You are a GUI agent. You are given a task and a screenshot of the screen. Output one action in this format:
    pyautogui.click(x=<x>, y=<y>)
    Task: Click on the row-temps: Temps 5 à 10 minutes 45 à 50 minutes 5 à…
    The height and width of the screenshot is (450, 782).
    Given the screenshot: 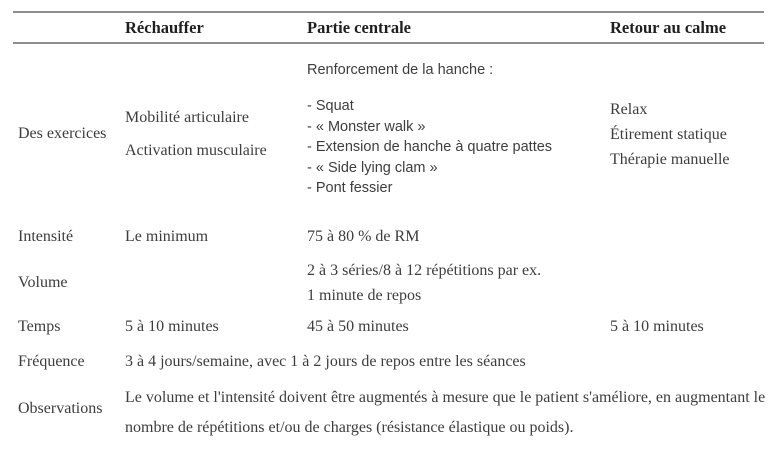 What is the action you would take?
    pyautogui.click(x=388, y=328)
    